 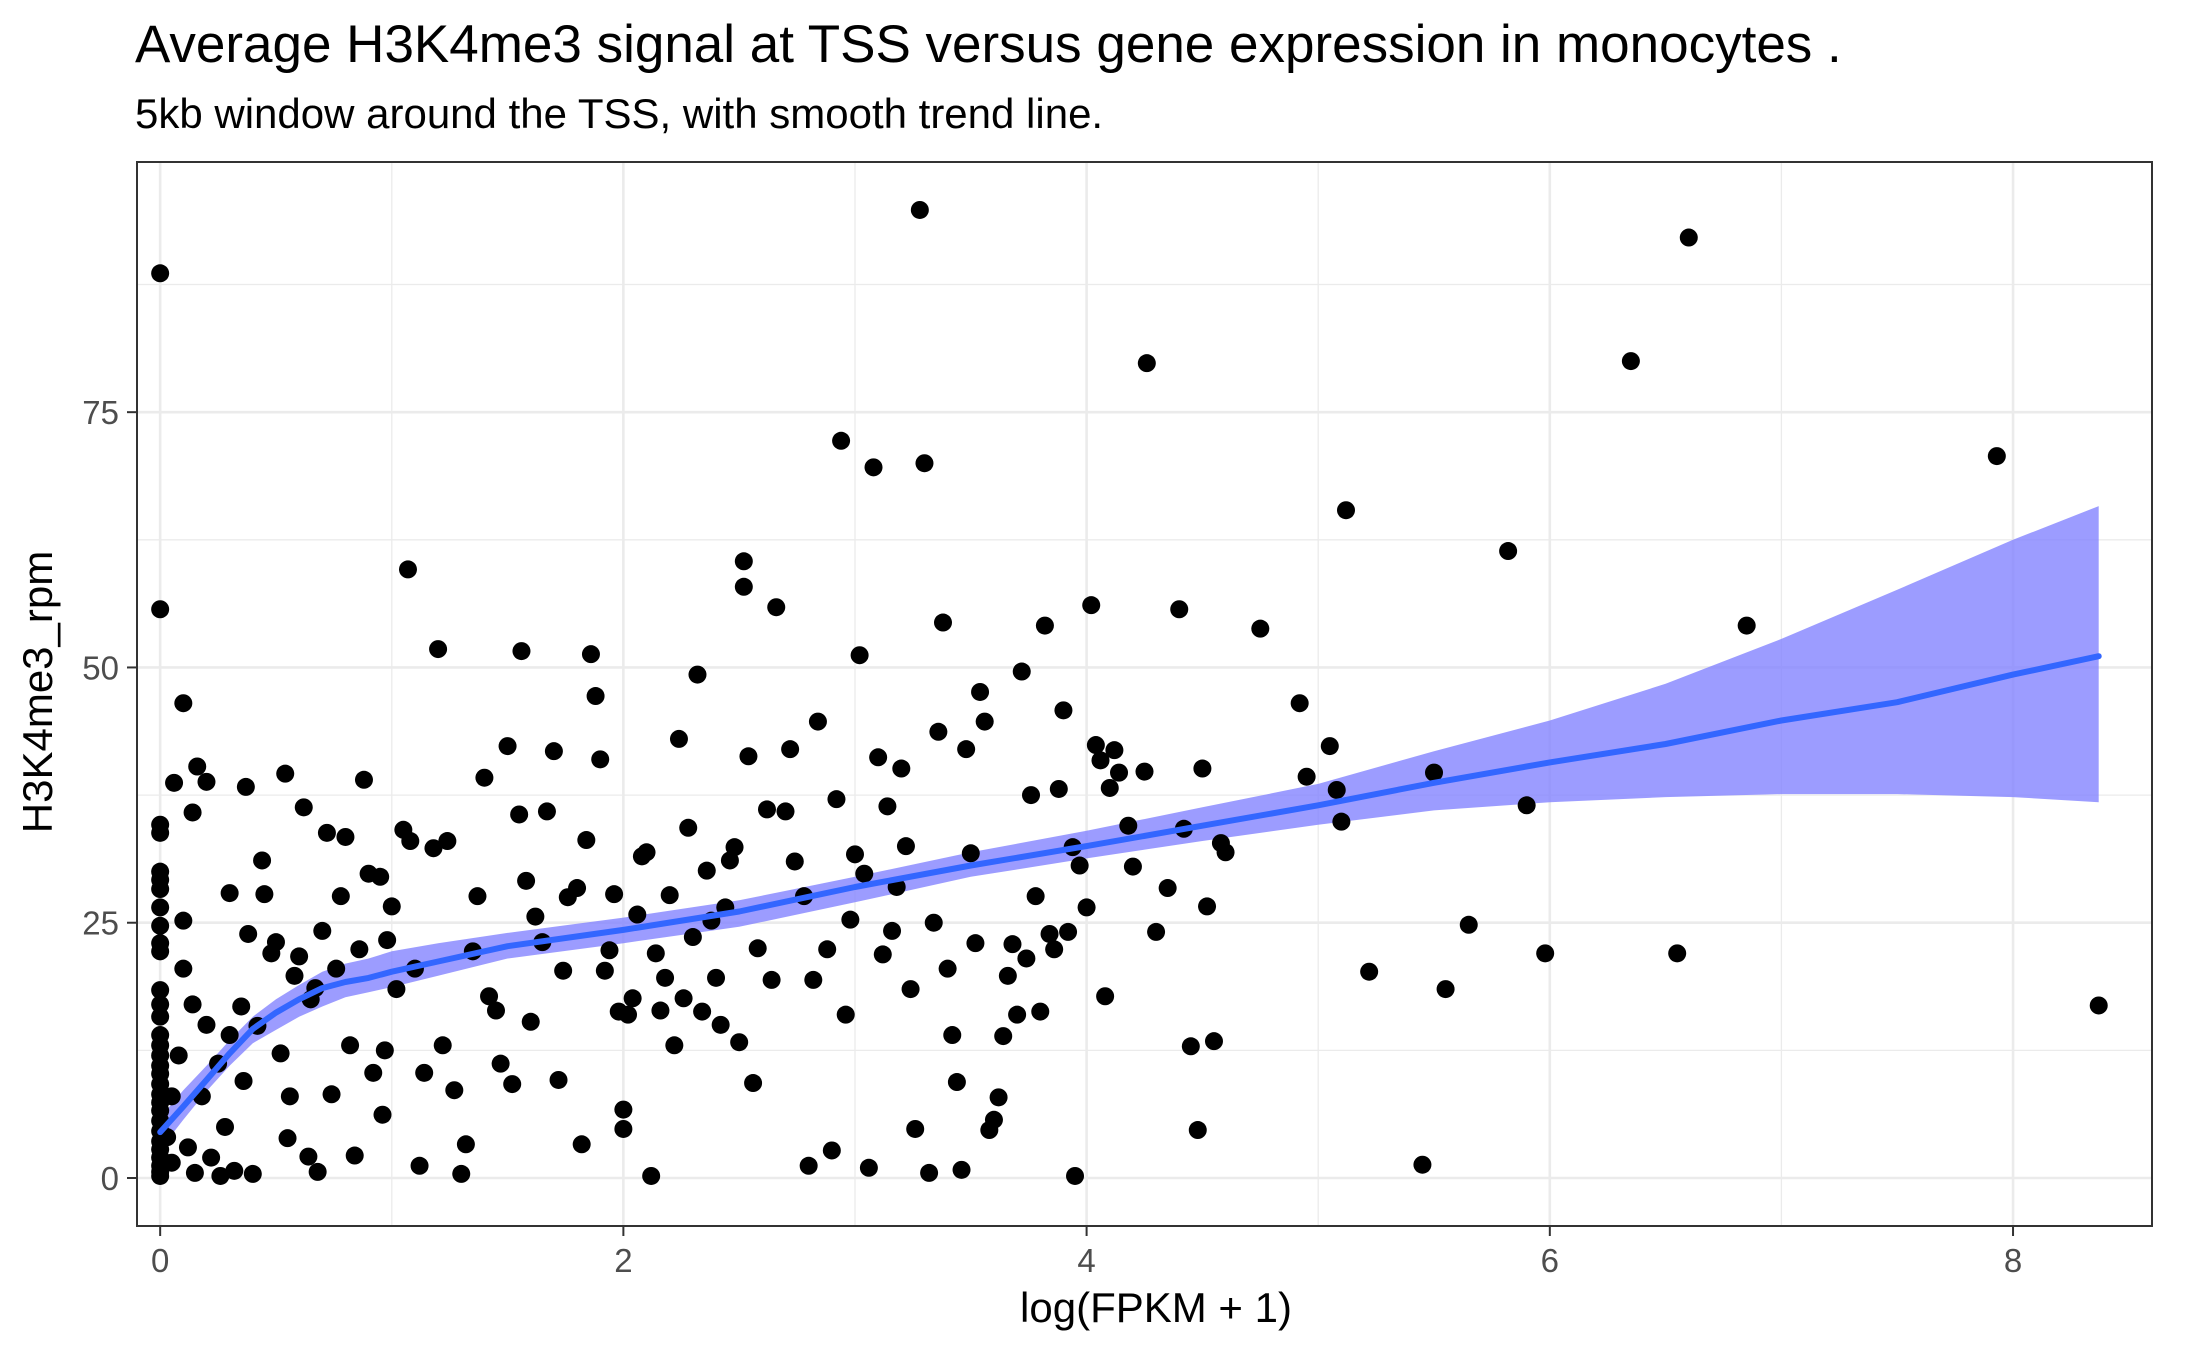 I want to click on y-tick-label: 25, so click(x=100, y=923).